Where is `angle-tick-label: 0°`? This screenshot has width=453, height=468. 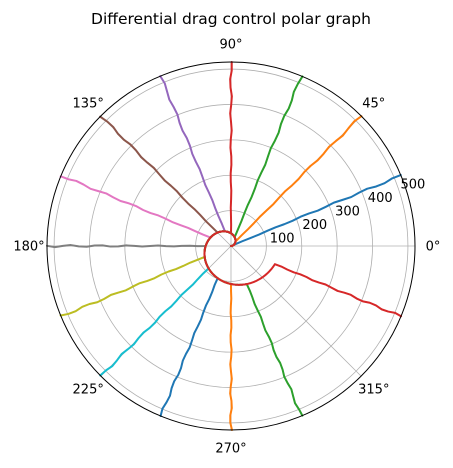
angle-tick-label: 0° is located at coordinates (433, 247).